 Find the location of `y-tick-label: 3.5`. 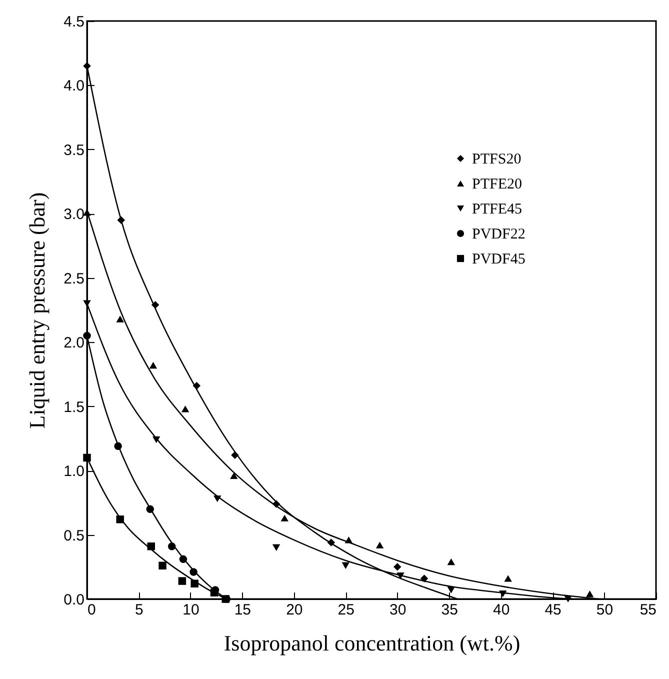

y-tick-label: 3.5 is located at coordinates (74, 150).